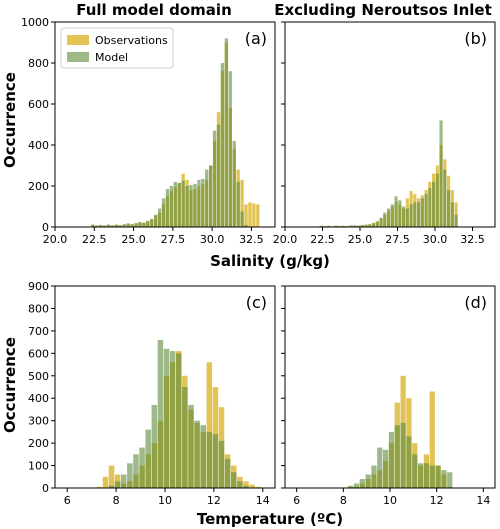 The width and height of the screenshot is (500, 529). I want to click on ylabel-bottom: Occurrence, so click(10, 385).